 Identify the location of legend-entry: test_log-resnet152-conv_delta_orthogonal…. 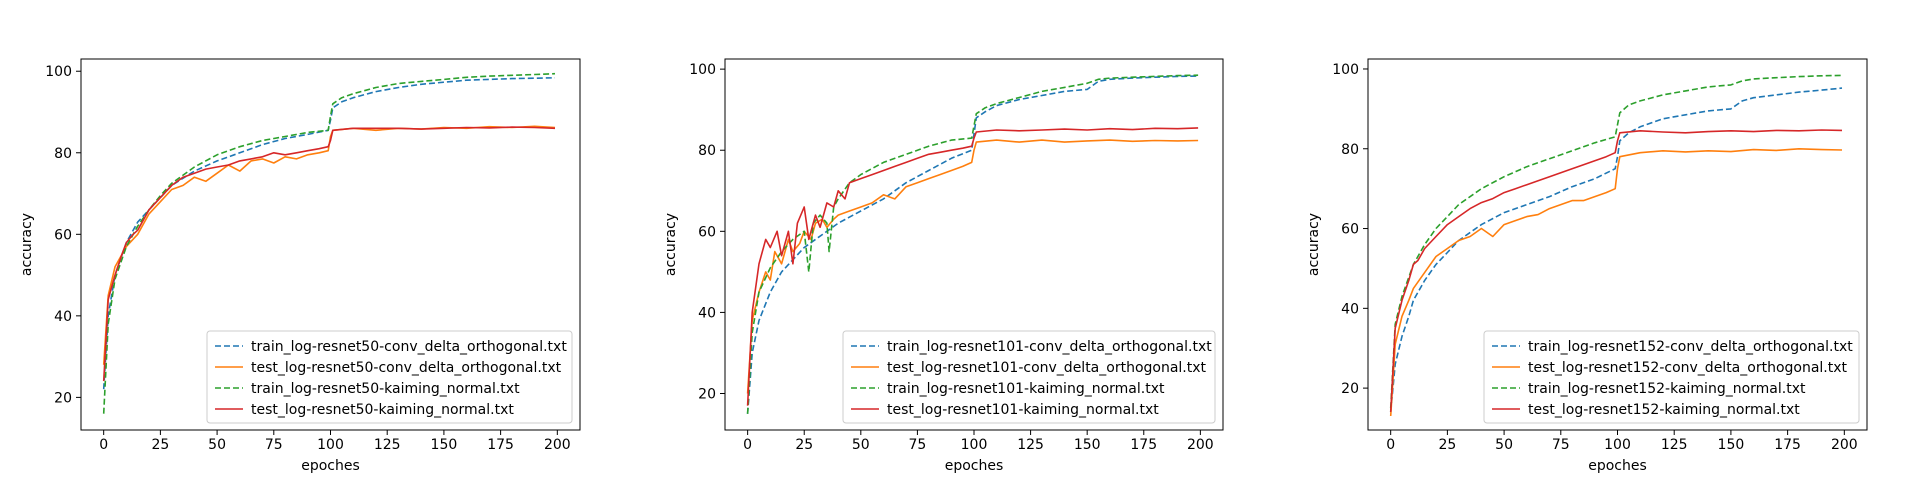
(1688, 368).